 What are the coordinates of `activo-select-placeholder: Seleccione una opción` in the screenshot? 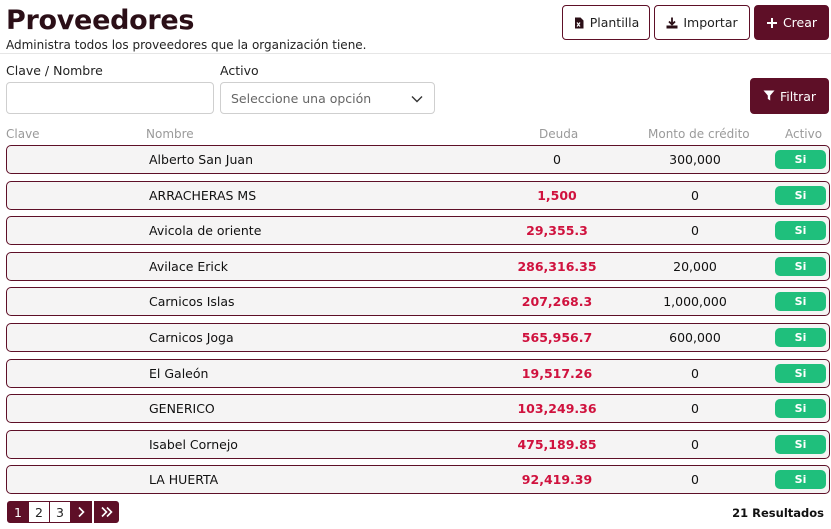 It's located at (301, 98).